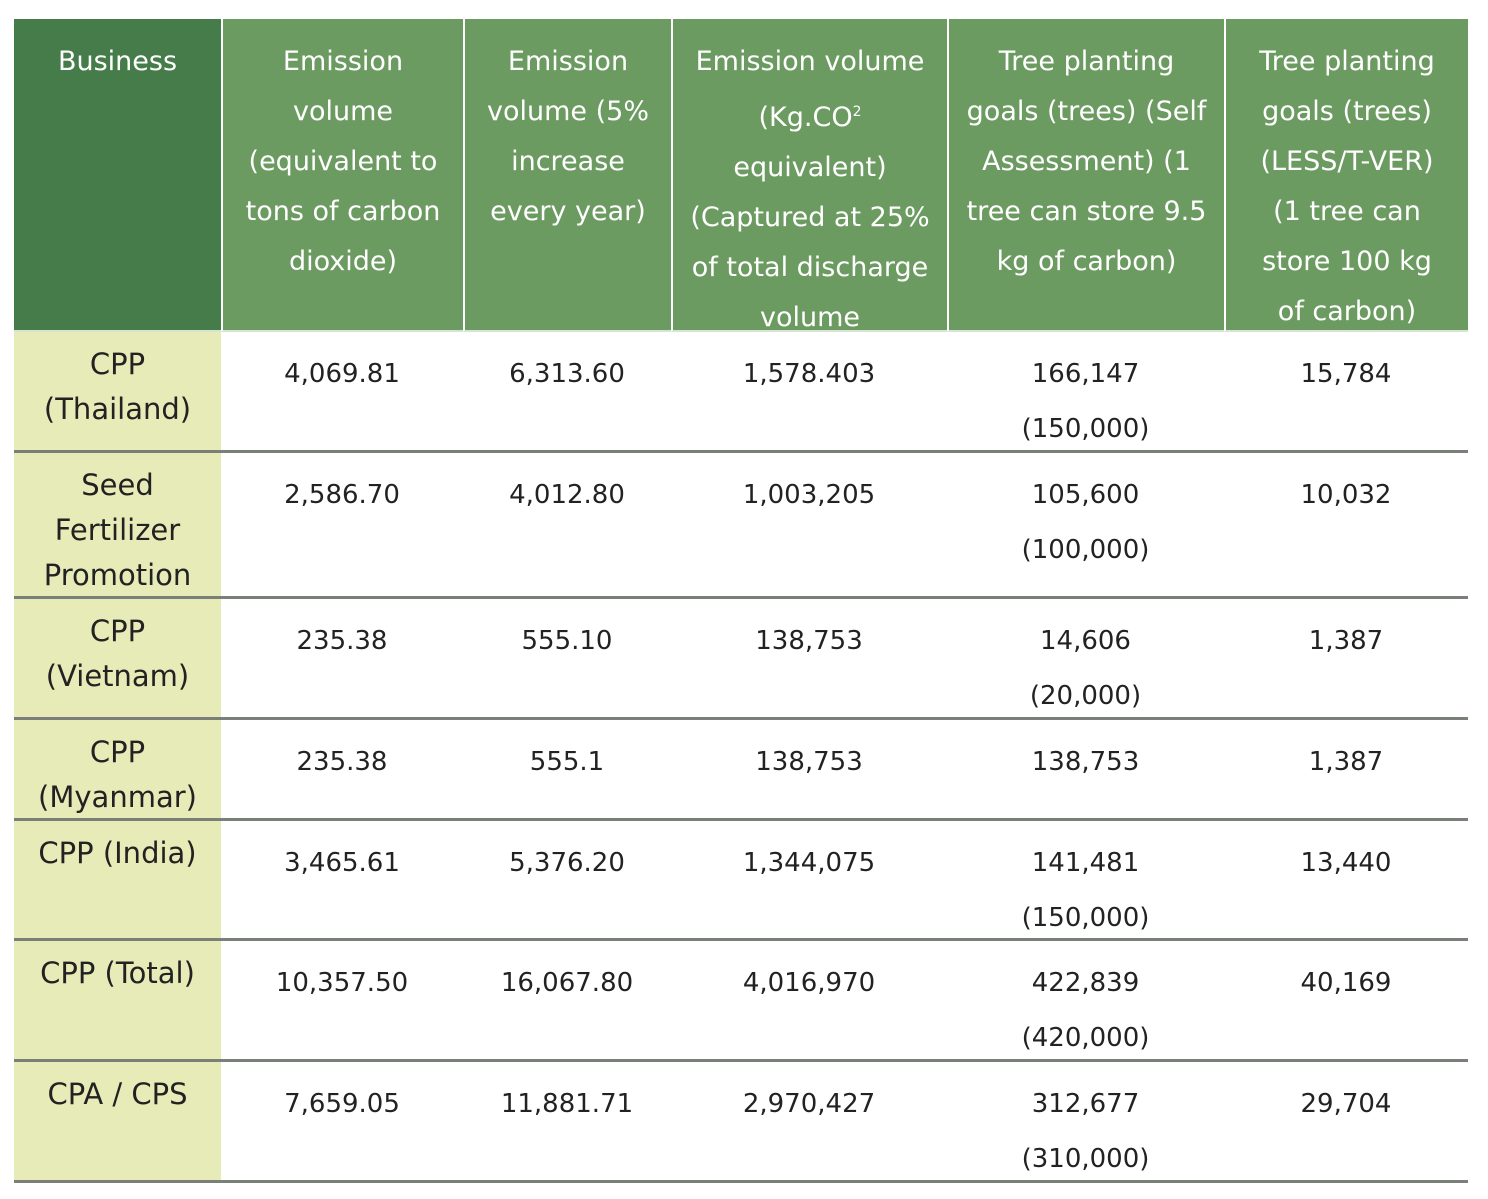 This screenshot has width=1488, height=1199. I want to click on less-tver-cell: 13,440, so click(1346, 881).